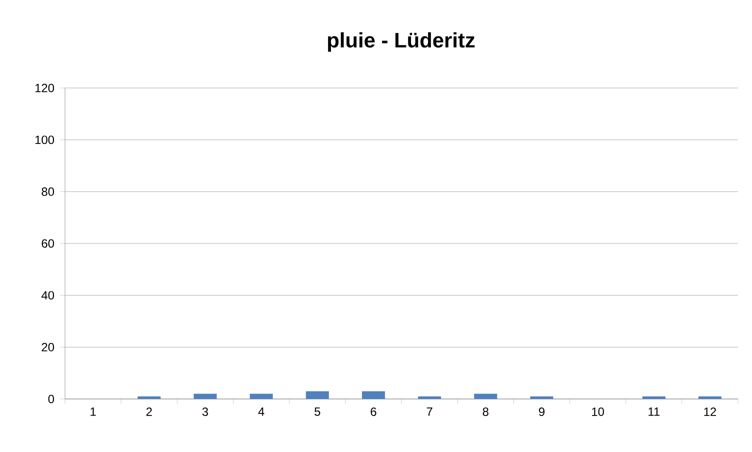  I want to click on y-tick-label: 80, so click(48, 191).